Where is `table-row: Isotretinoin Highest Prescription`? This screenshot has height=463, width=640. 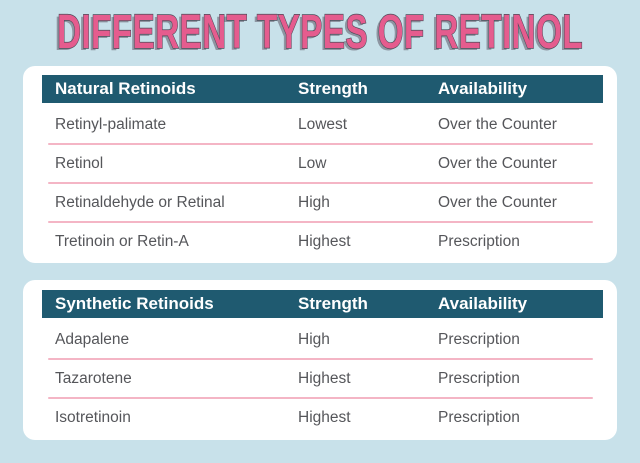
table-row: Isotretinoin Highest Prescription is located at coordinates (320, 417).